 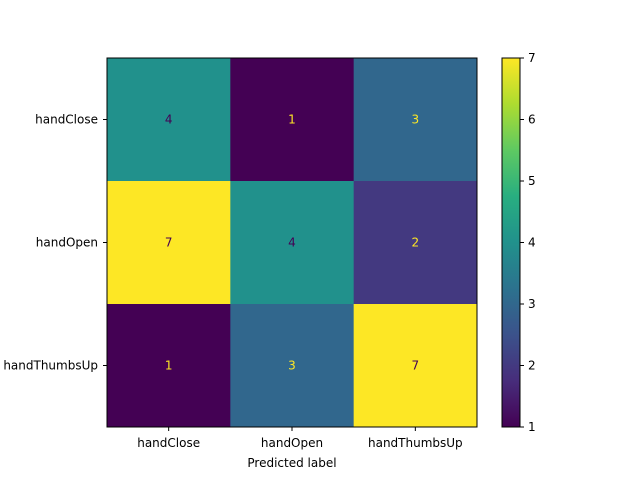 What do you see at coordinates (67, 243) in the screenshot?
I see `y-tick-label: handOpen` at bounding box center [67, 243].